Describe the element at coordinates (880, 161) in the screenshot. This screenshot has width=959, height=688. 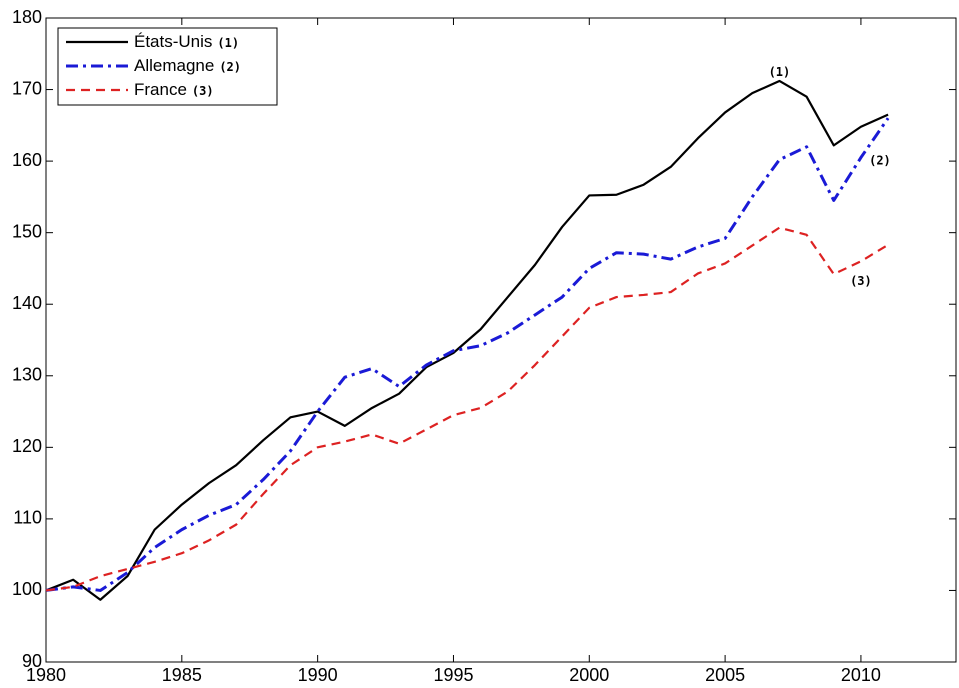
I see `annotation: (2)` at that location.